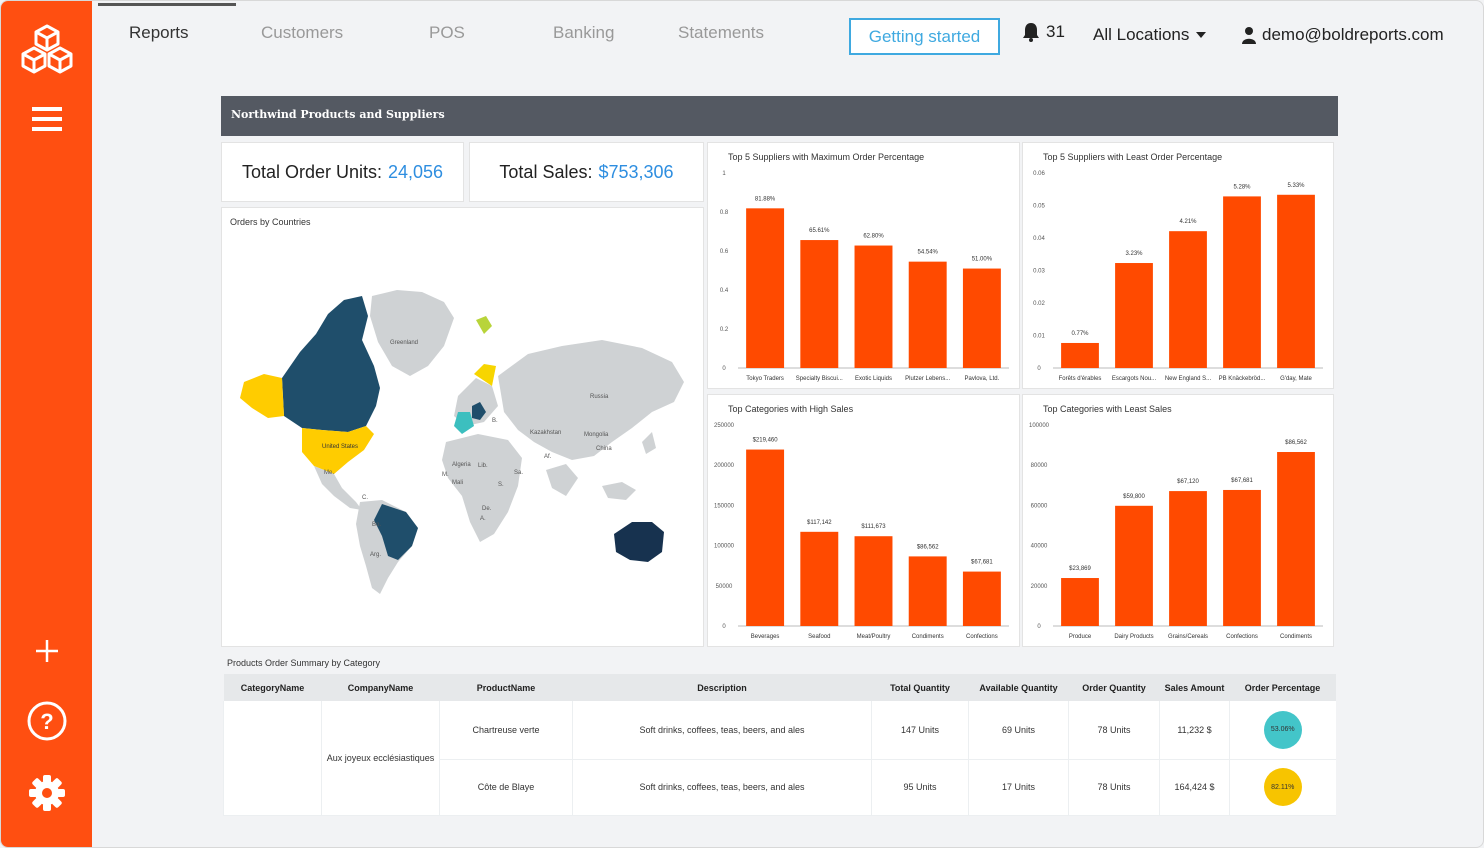  What do you see at coordinates (1043, 32) in the screenshot?
I see `notifications-button: 31` at bounding box center [1043, 32].